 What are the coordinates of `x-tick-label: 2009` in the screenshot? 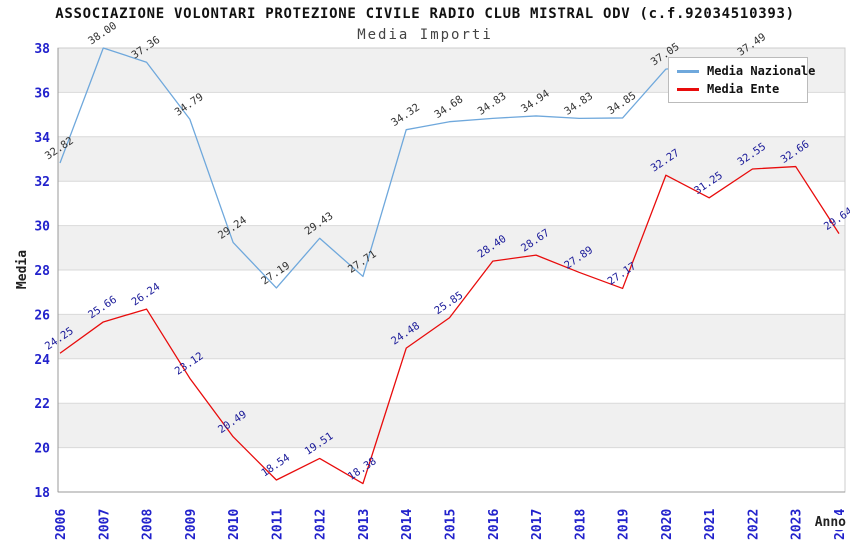 It's located at (191, 524).